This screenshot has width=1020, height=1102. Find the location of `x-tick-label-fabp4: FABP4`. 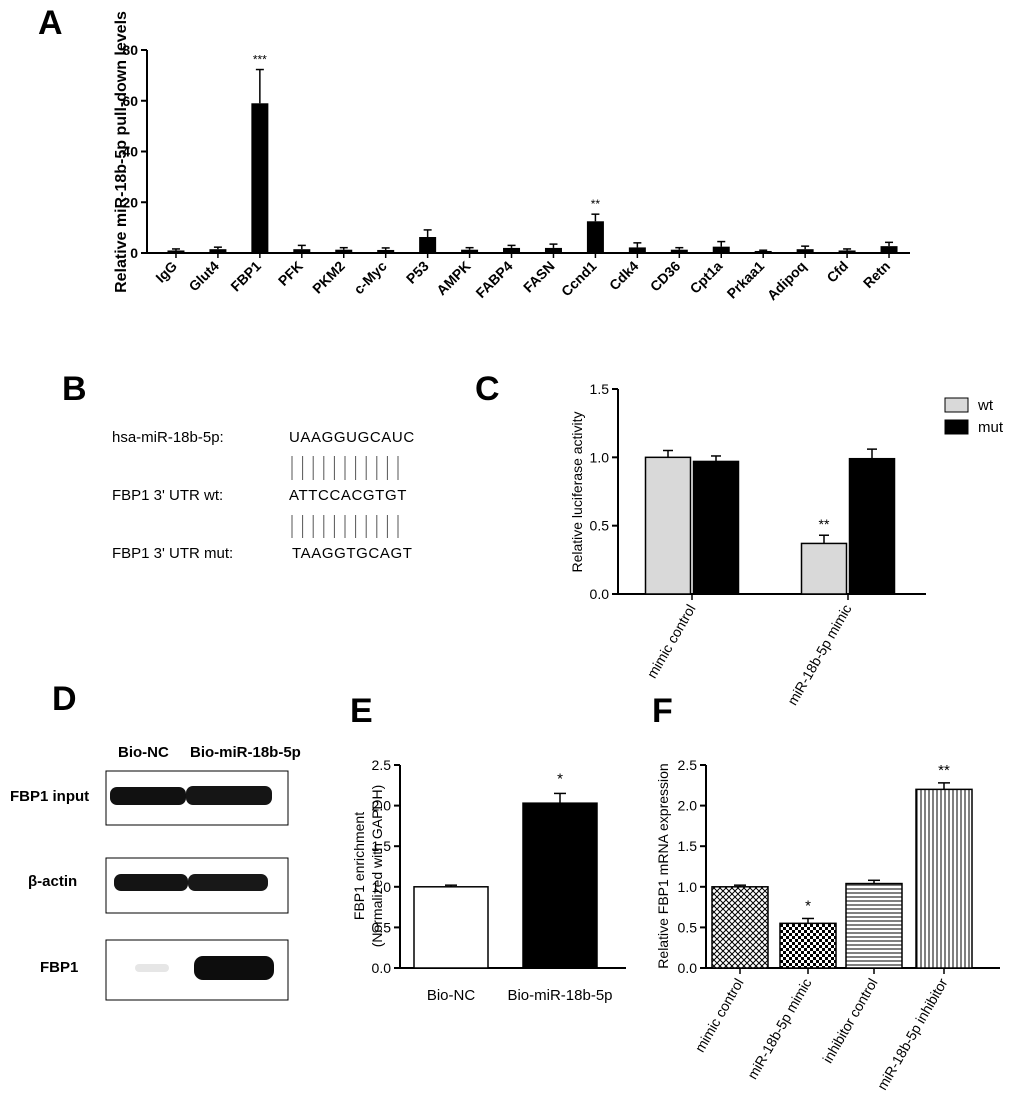

x-tick-label-fabp4: FABP4 is located at coordinates (493, 279).